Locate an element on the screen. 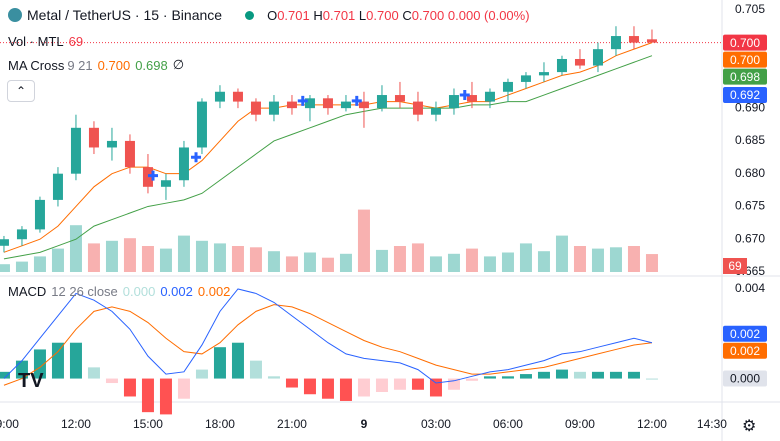 The width and height of the screenshot is (780, 441). ohlc-key: H is located at coordinates (318, 15).